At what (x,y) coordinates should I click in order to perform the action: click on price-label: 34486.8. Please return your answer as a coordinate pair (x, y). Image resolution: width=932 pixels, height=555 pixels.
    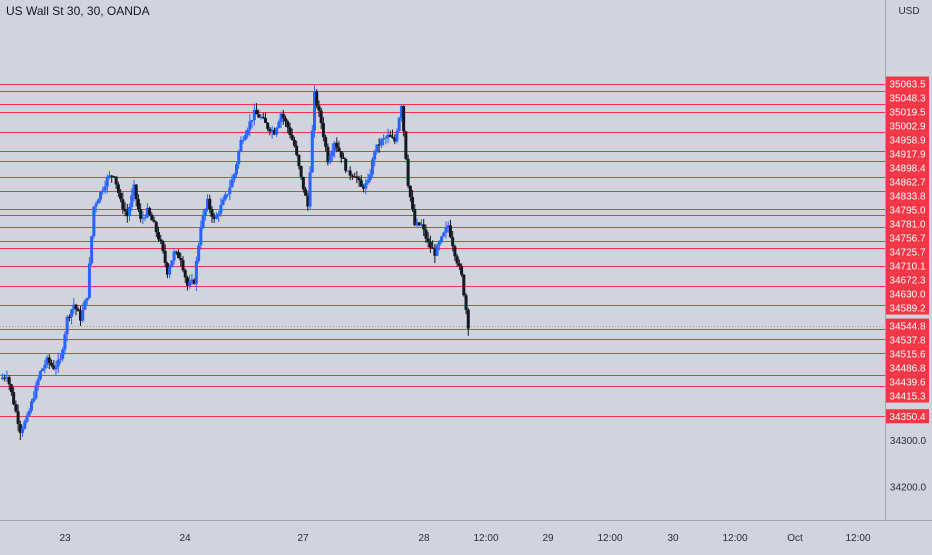
    Looking at the image, I should click on (907, 369).